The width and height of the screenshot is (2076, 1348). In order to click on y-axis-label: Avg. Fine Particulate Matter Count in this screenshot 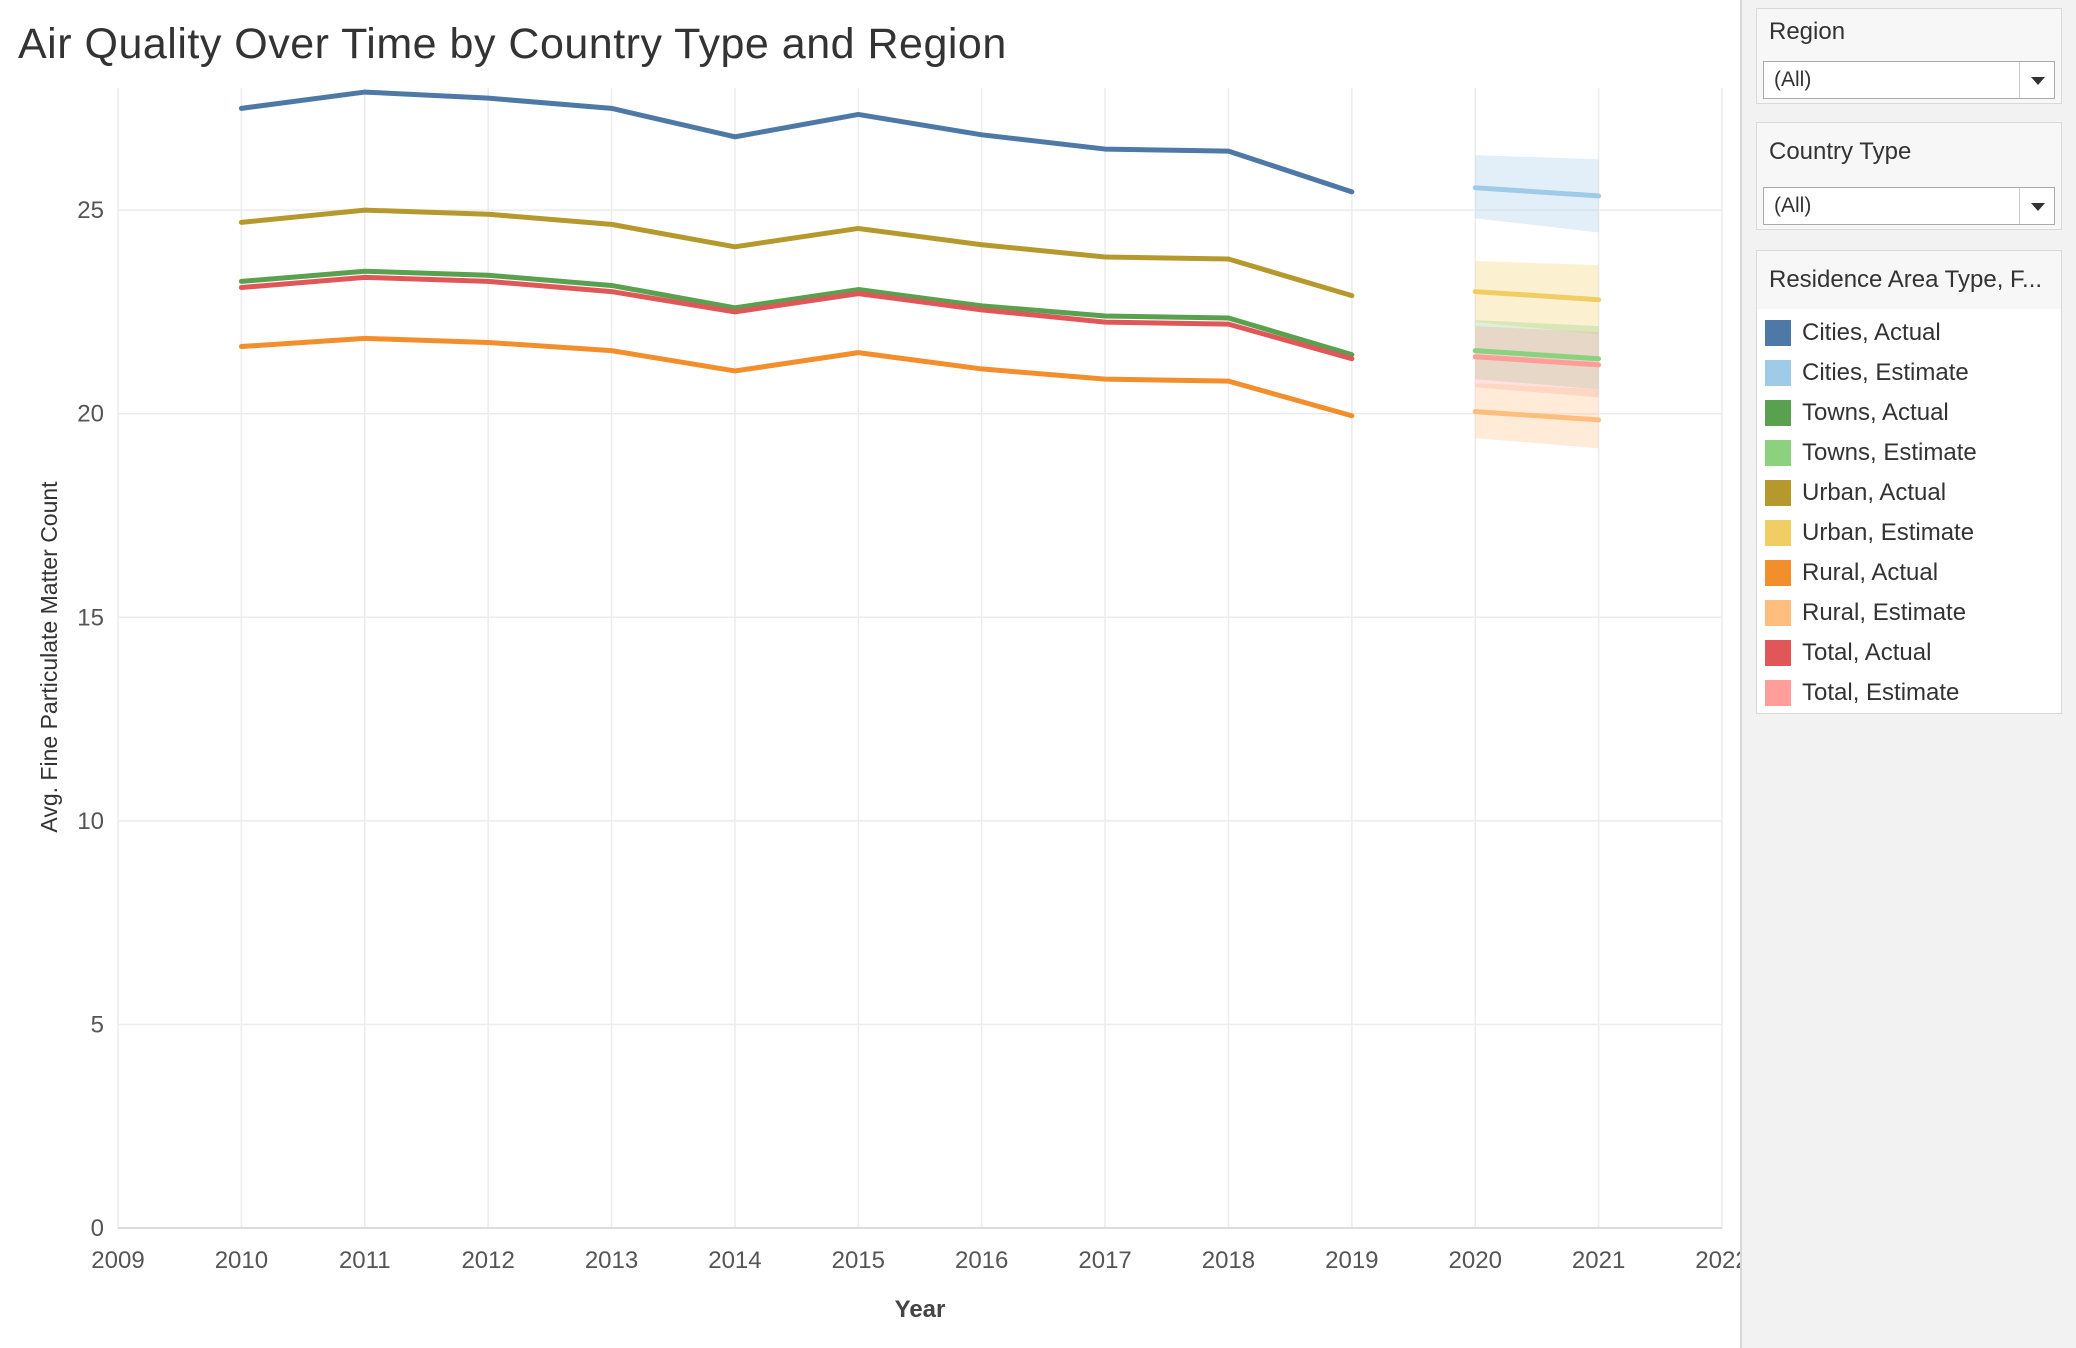, I will do `click(49, 657)`.